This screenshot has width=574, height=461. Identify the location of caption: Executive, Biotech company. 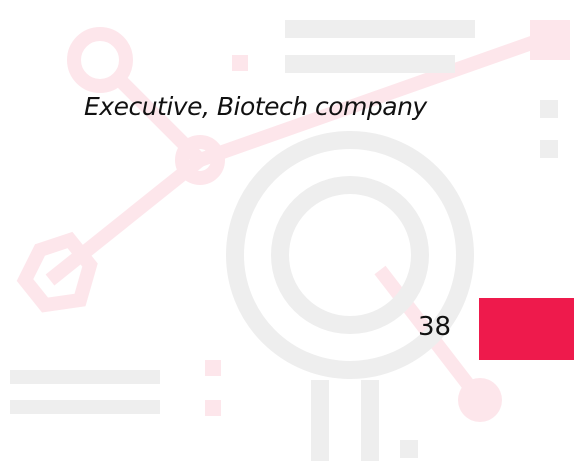
(255, 106).